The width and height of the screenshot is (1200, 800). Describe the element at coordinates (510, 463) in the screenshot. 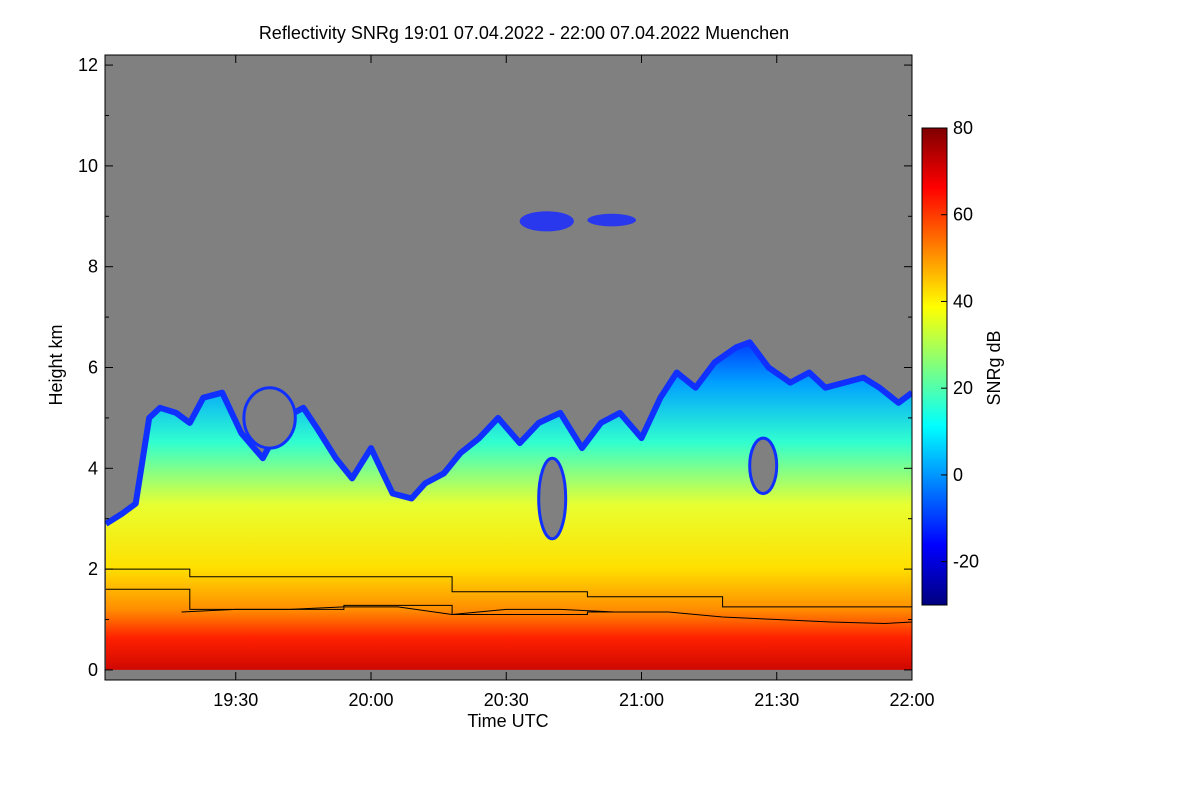

I see `no-echo-gaps` at that location.